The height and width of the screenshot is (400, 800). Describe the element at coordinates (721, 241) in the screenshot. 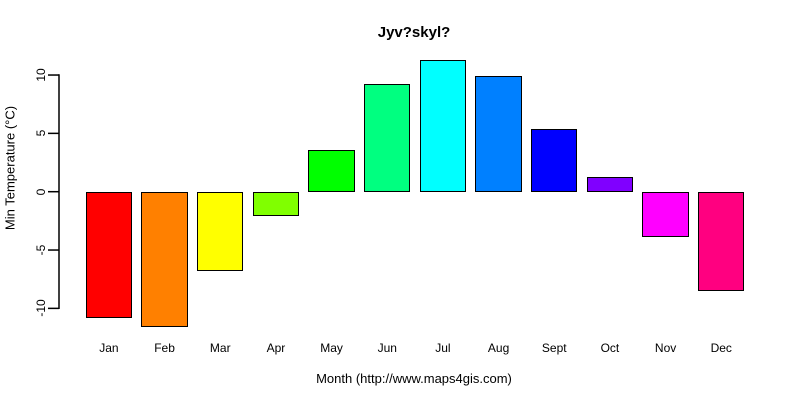

I see `bar-dec` at that location.